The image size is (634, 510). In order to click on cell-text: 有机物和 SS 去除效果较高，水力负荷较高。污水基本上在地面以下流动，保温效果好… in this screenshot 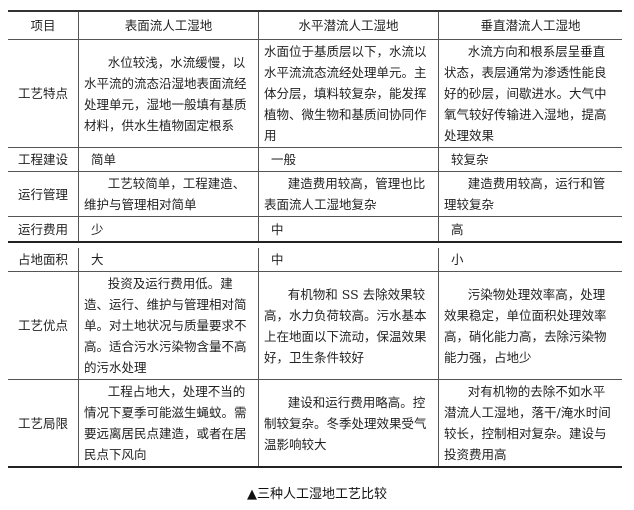, I will do `click(345, 325)`.